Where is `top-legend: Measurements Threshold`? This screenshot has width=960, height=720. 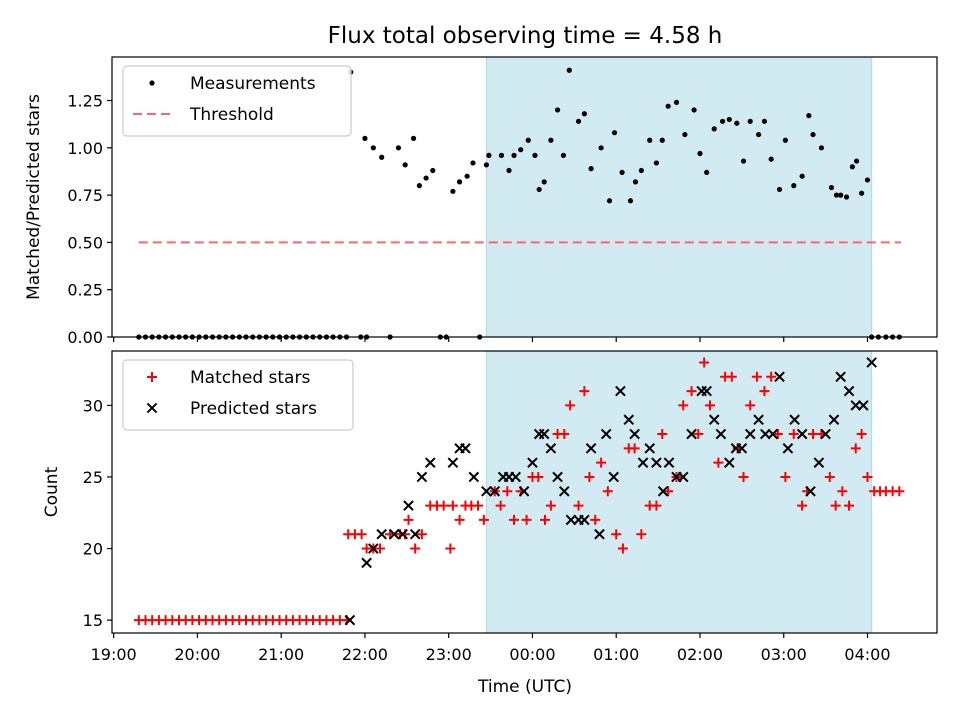 top-legend: Measurements Threshold is located at coordinates (237, 101).